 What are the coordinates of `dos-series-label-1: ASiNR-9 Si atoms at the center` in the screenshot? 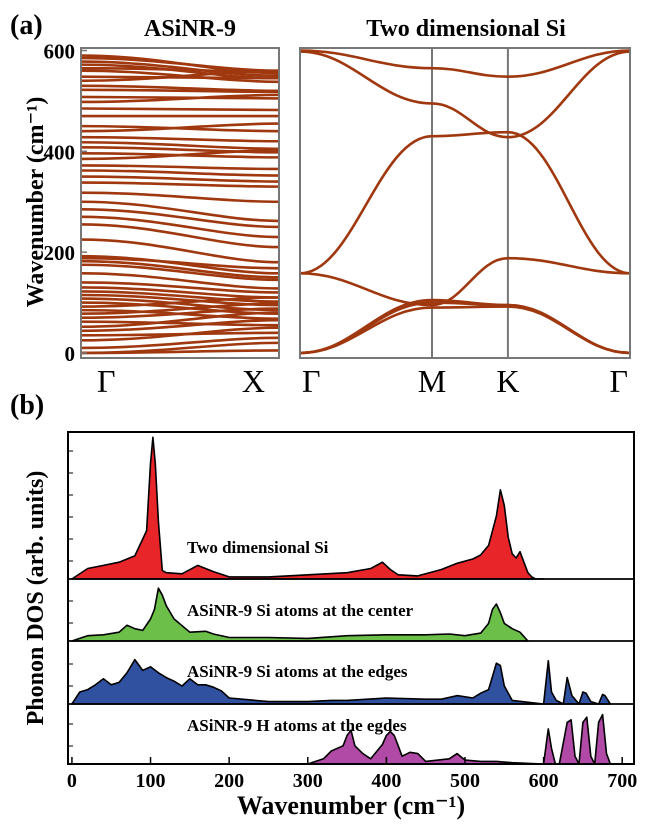 It's located at (300, 610).